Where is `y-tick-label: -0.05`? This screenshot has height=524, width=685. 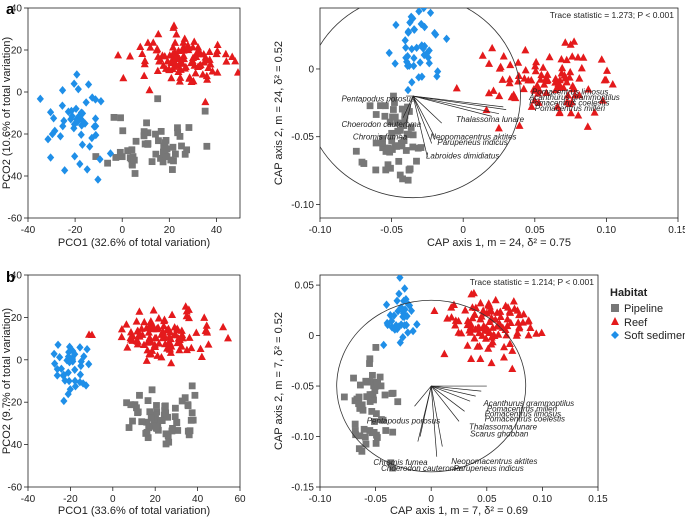 y-tick-label: -0.05 is located at coordinates (302, 137).